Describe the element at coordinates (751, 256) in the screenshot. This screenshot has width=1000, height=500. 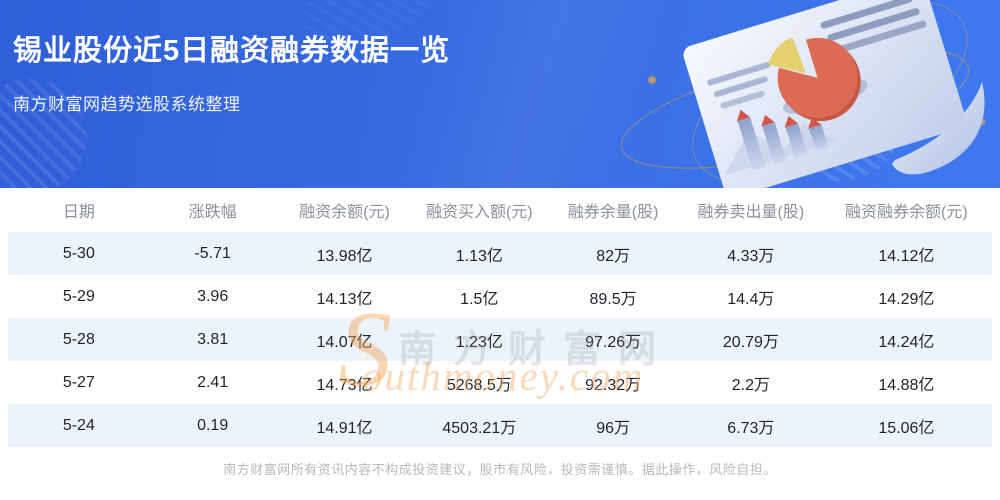
I see `cell-securities-sold: 4.33万` at that location.